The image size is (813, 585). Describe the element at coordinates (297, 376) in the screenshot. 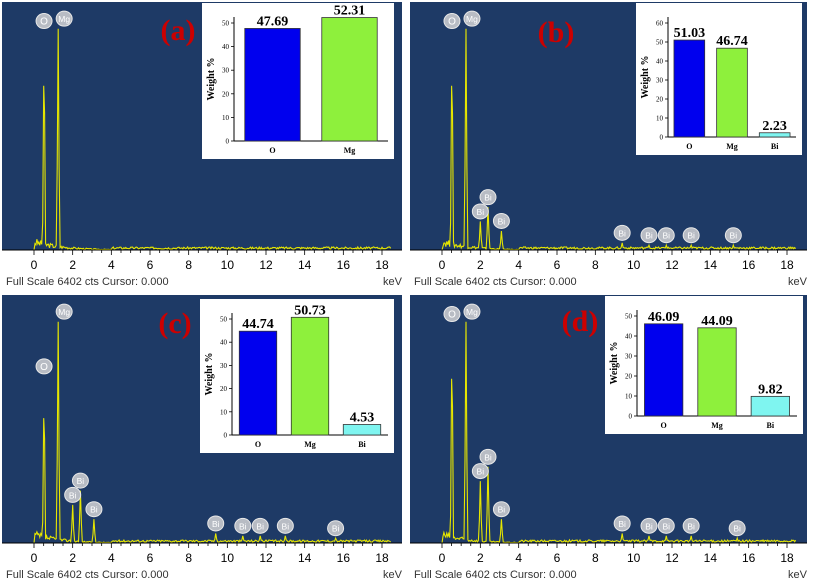

I see `inset-chart: 0 10 20 30 40 50 Weight % 44.74 O 50.73 Mg 4.53 Bi` at that location.